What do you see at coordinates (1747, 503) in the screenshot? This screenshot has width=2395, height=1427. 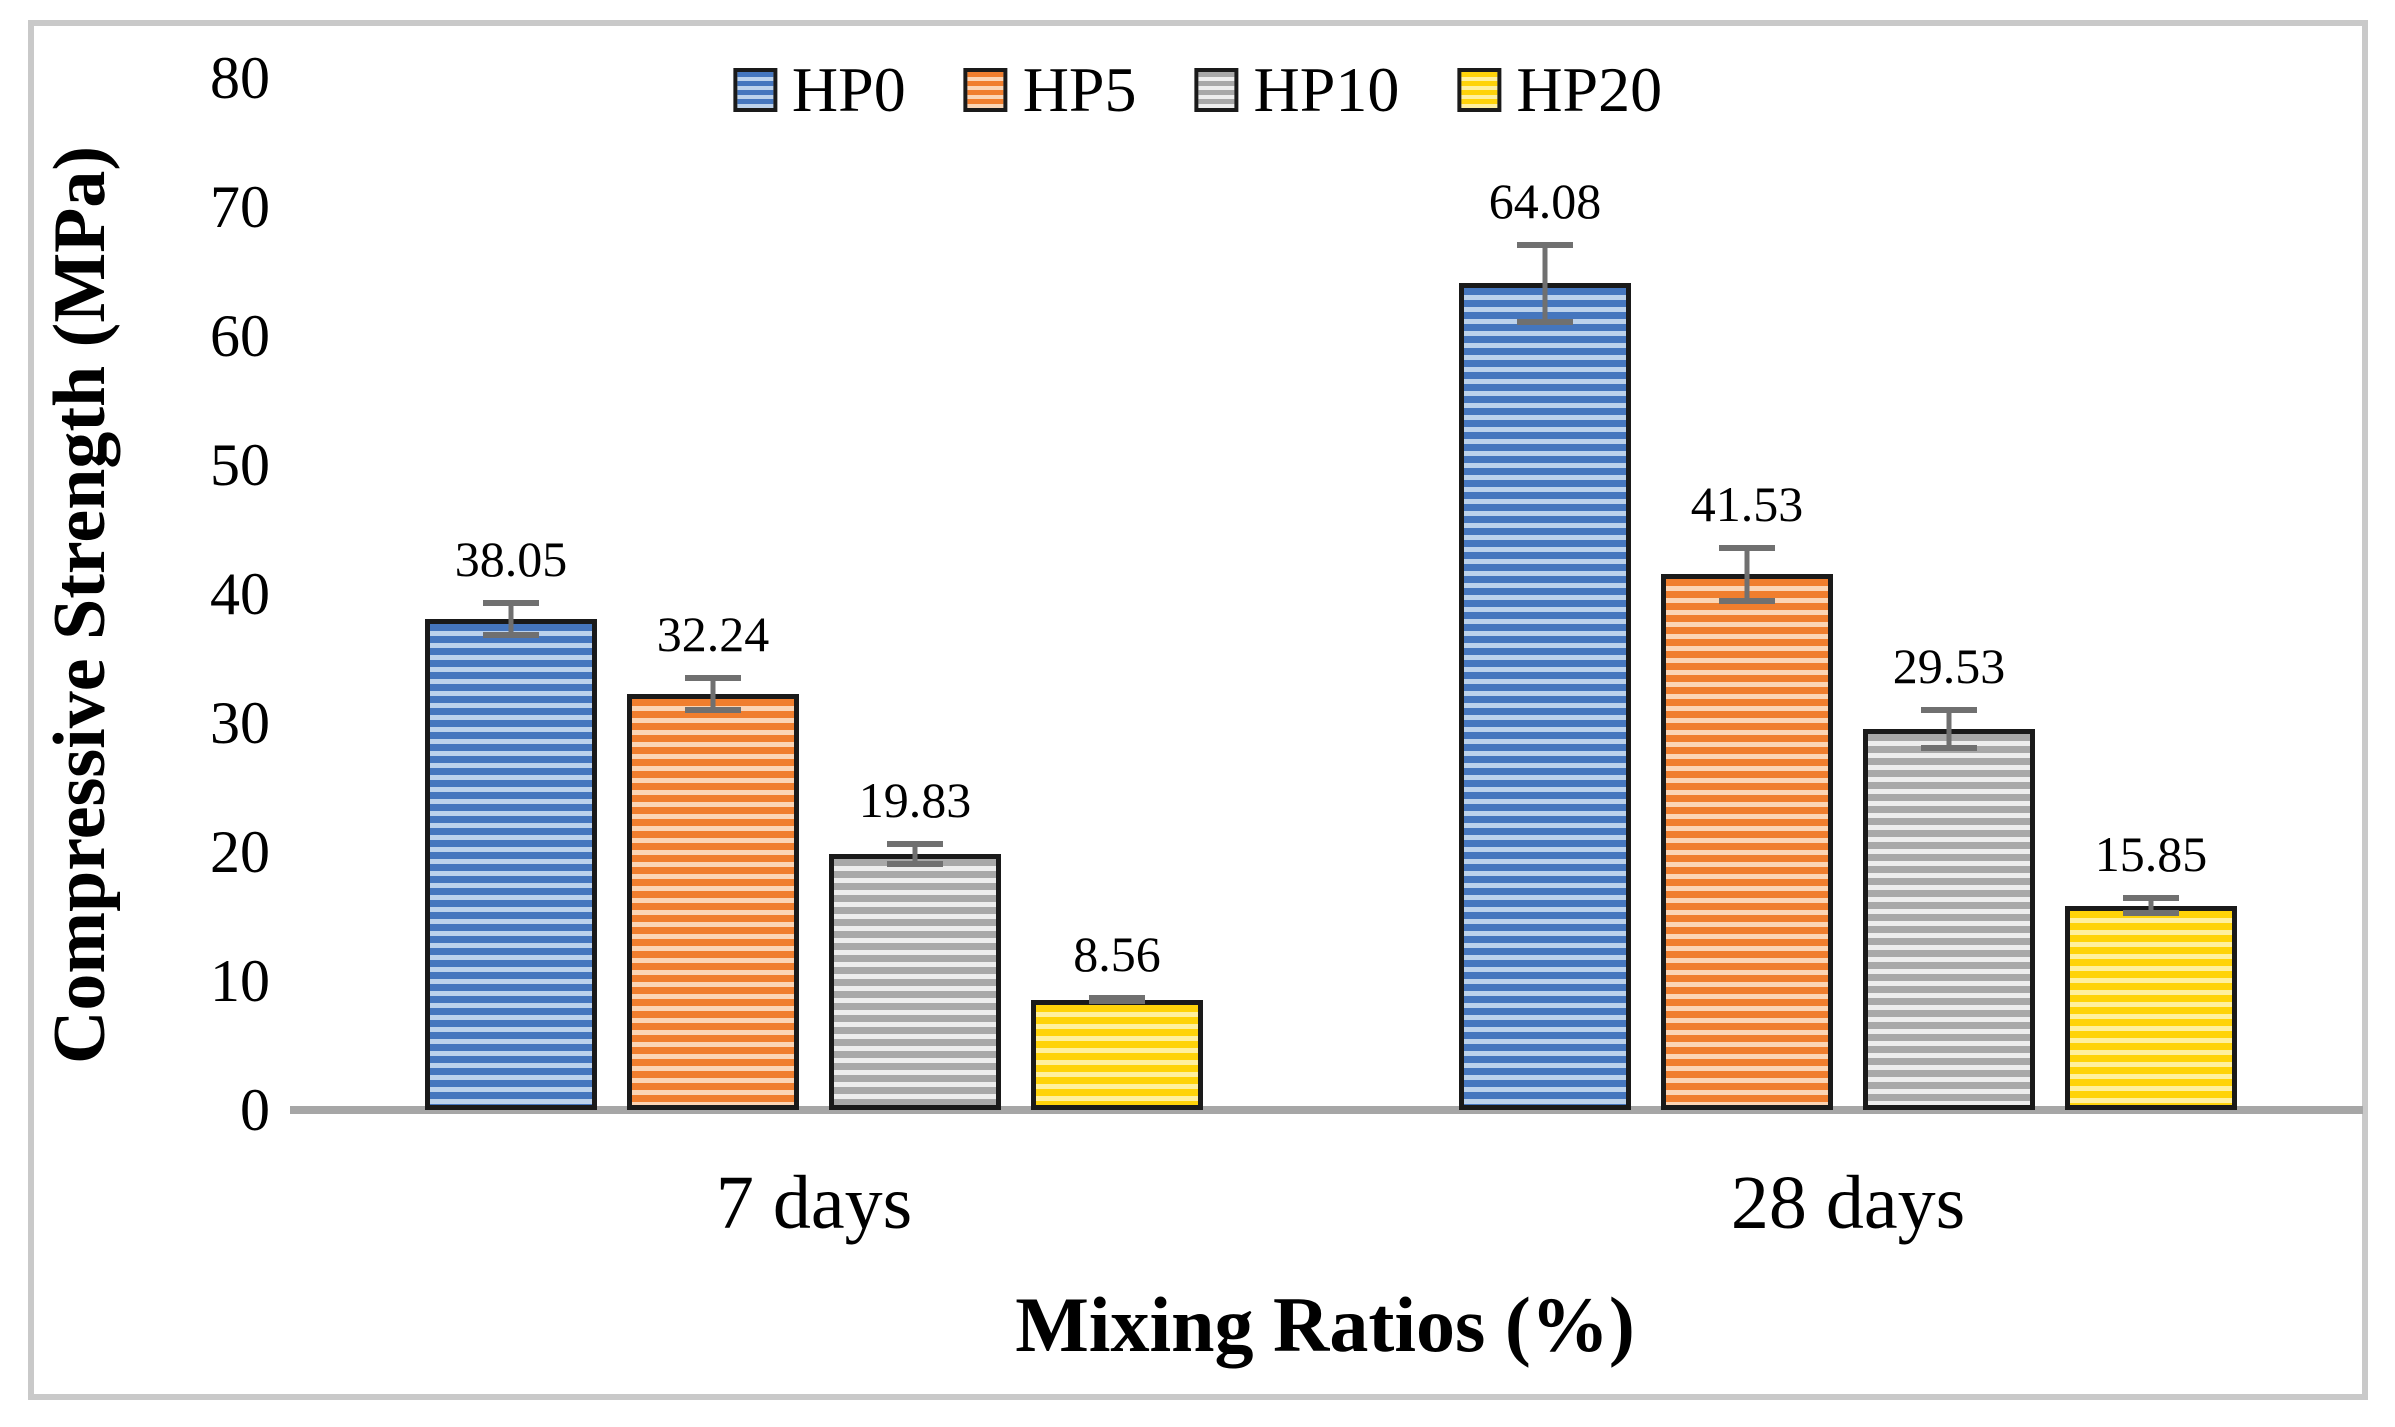 I see `bar-value-label: 41.53` at bounding box center [1747, 503].